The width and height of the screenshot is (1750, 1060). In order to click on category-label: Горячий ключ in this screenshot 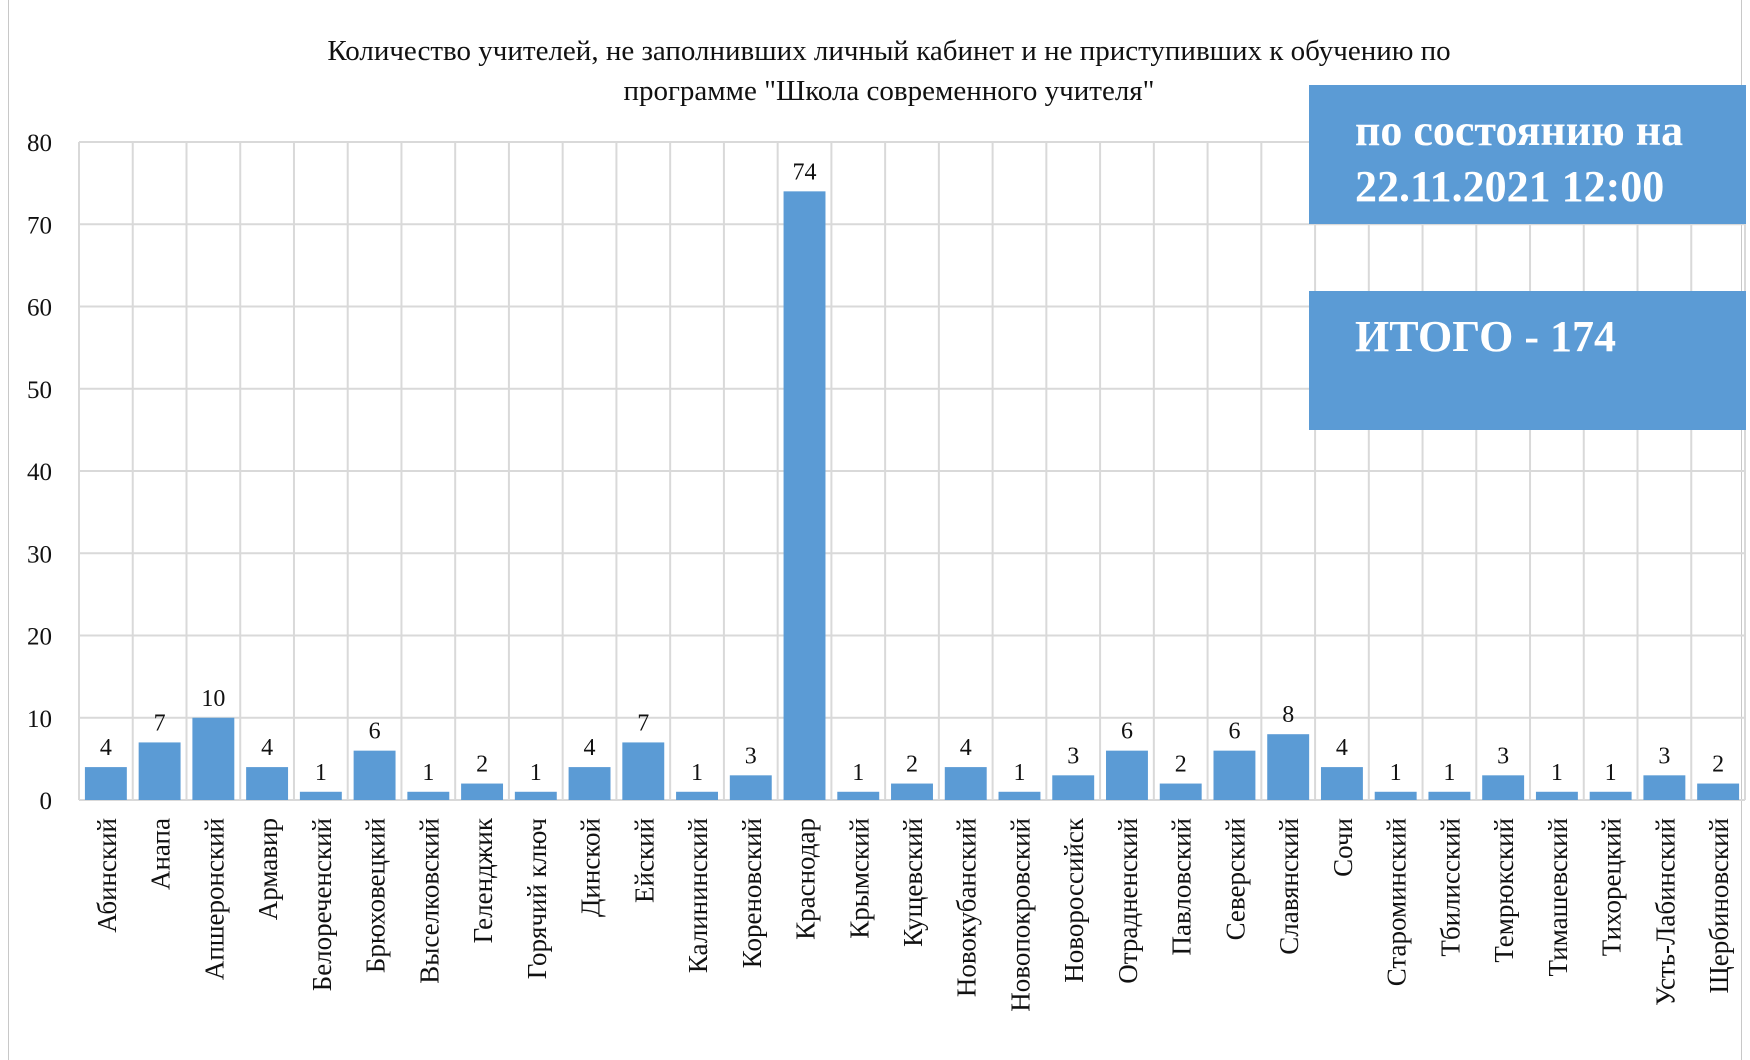, I will do `click(537, 898)`.